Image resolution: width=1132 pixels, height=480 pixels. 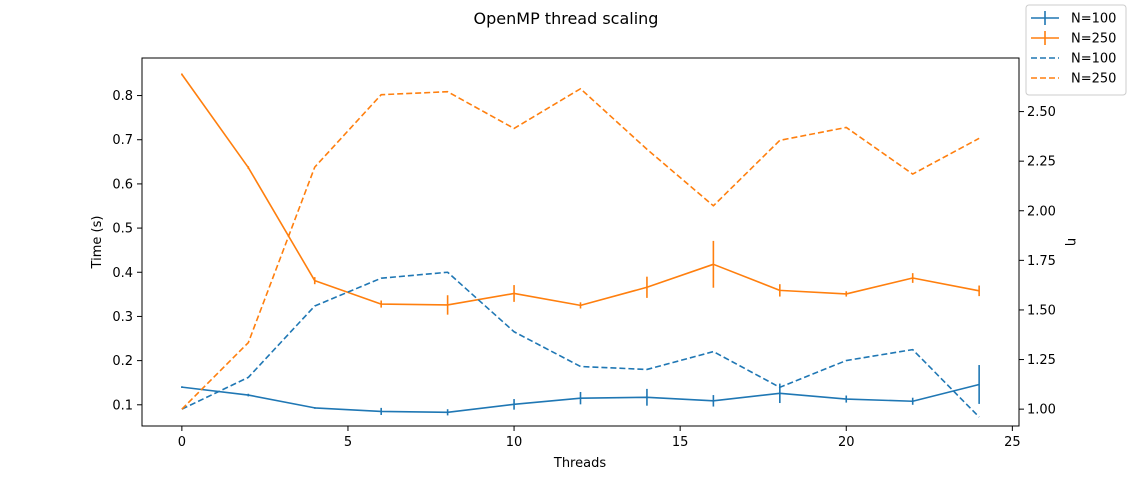 What do you see at coordinates (122, 96) in the screenshot?
I see `y-left-tick-label: 0.8` at bounding box center [122, 96].